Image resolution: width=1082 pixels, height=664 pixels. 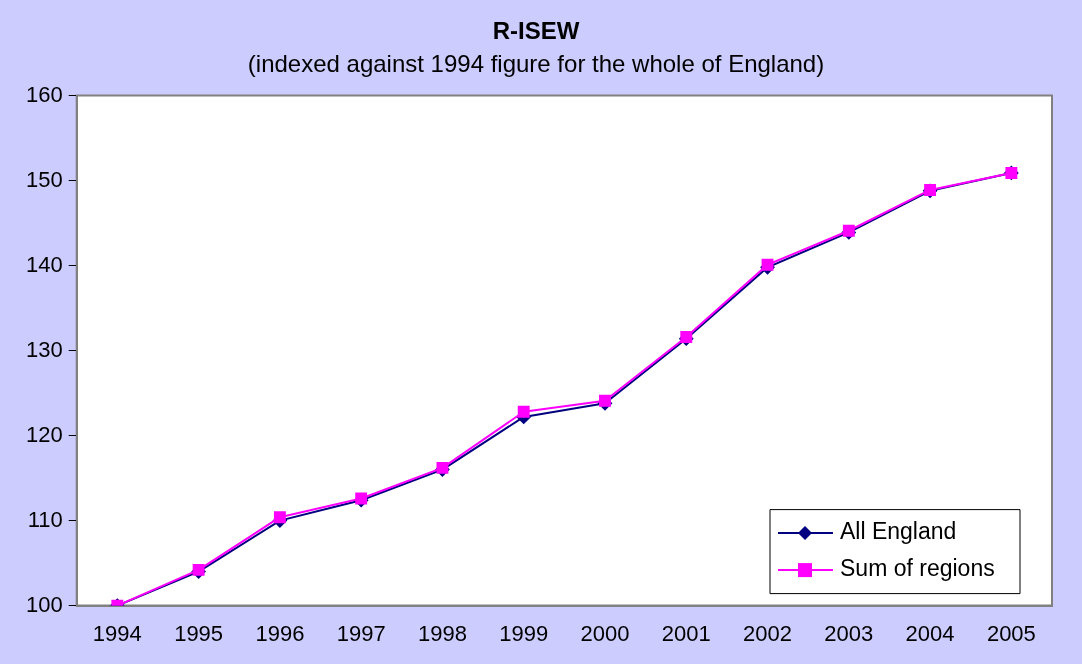 What do you see at coordinates (849, 633) in the screenshot?
I see `x-tick-label: 2003` at bounding box center [849, 633].